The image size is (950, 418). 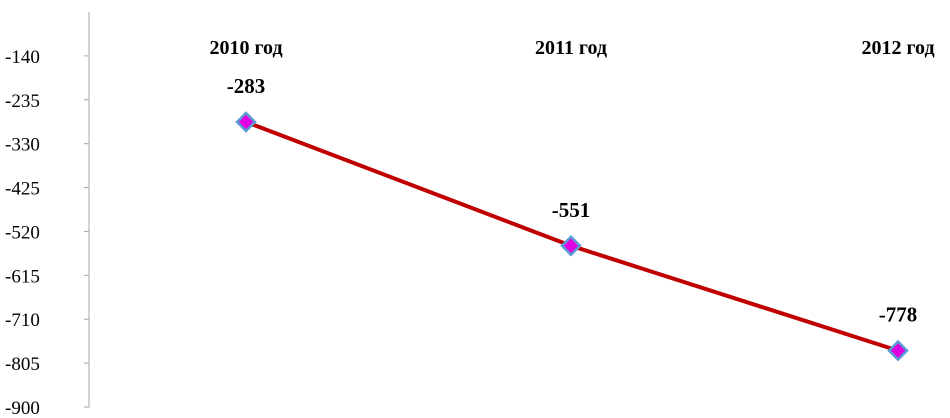 I want to click on data-value-label: -283, so click(x=246, y=86).